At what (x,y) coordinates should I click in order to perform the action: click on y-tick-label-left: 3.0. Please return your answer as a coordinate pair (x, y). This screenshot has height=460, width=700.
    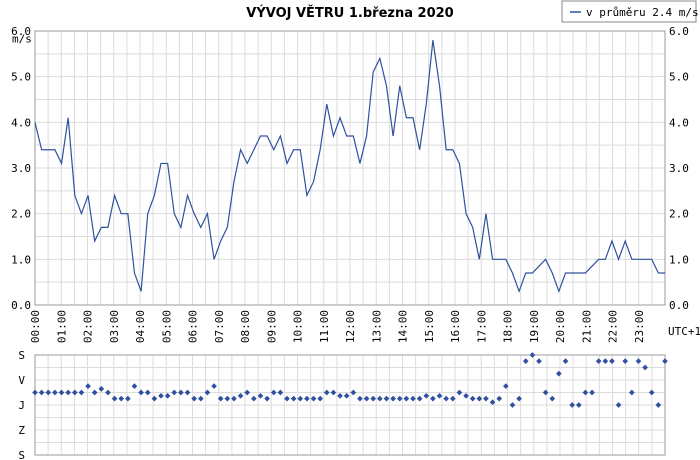
    Looking at the image, I should click on (21, 168).